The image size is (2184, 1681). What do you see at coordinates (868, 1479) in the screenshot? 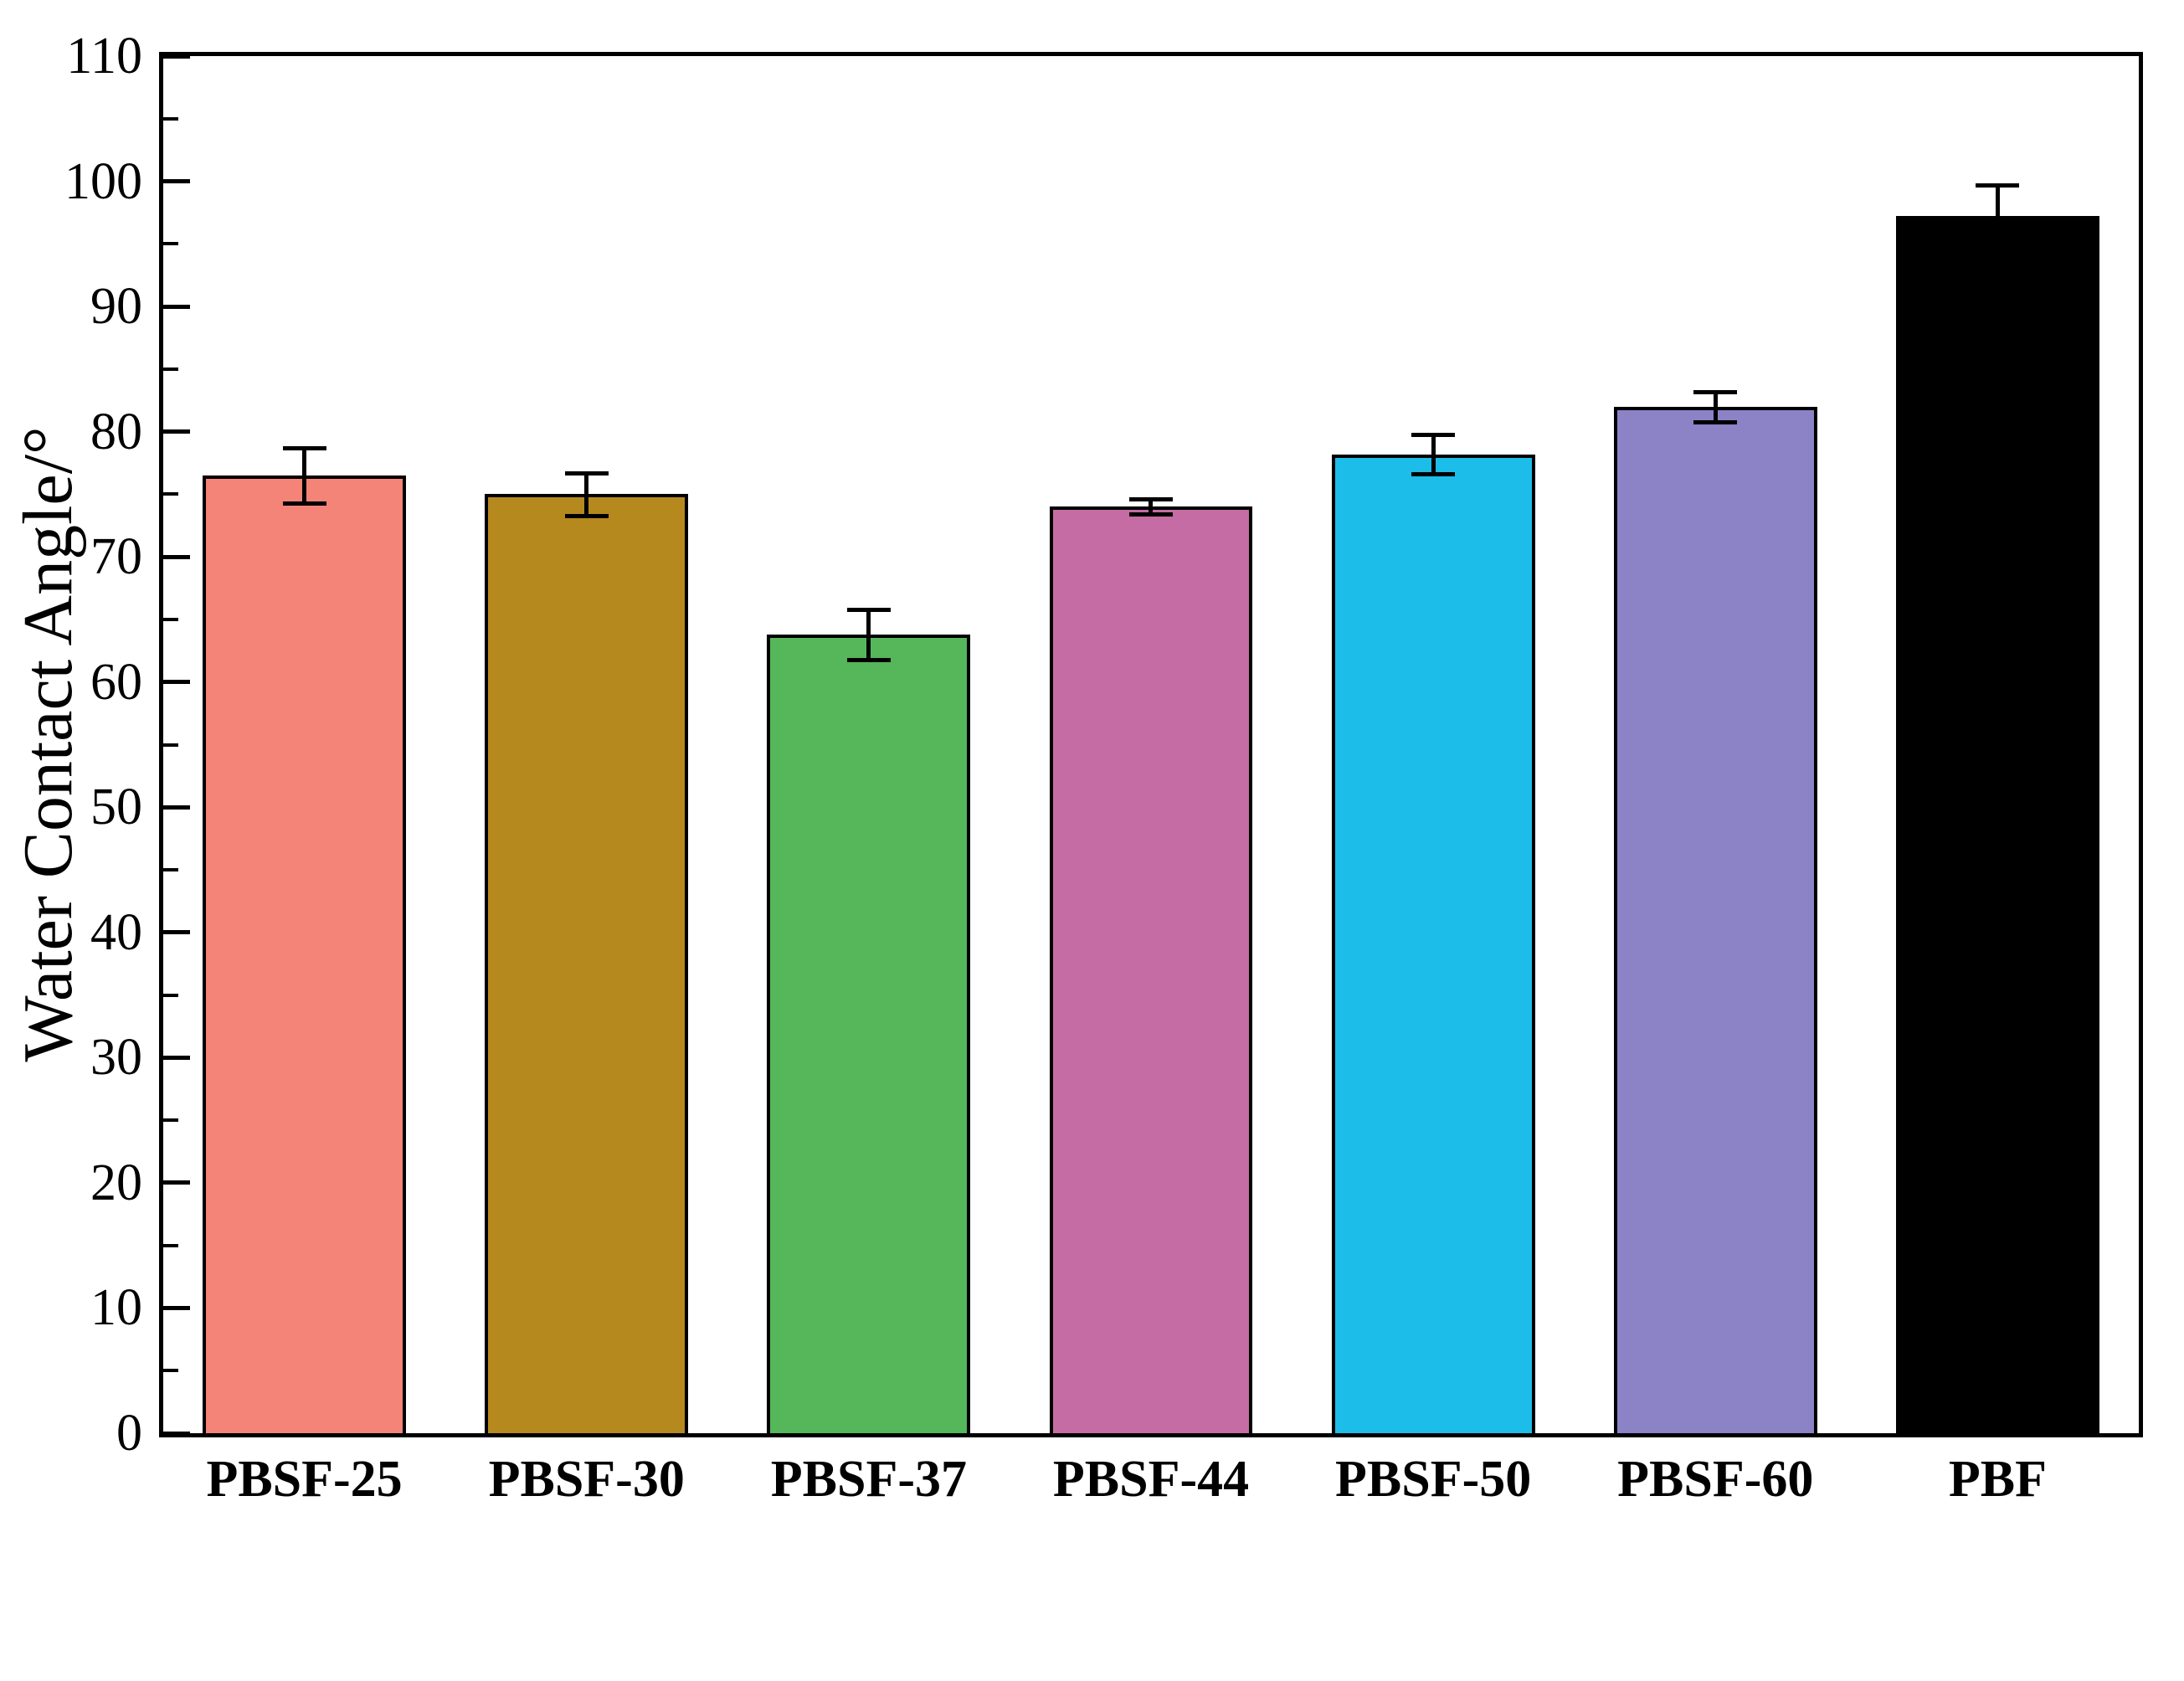
I see `x-category-label: PBSF-37` at bounding box center [868, 1479].